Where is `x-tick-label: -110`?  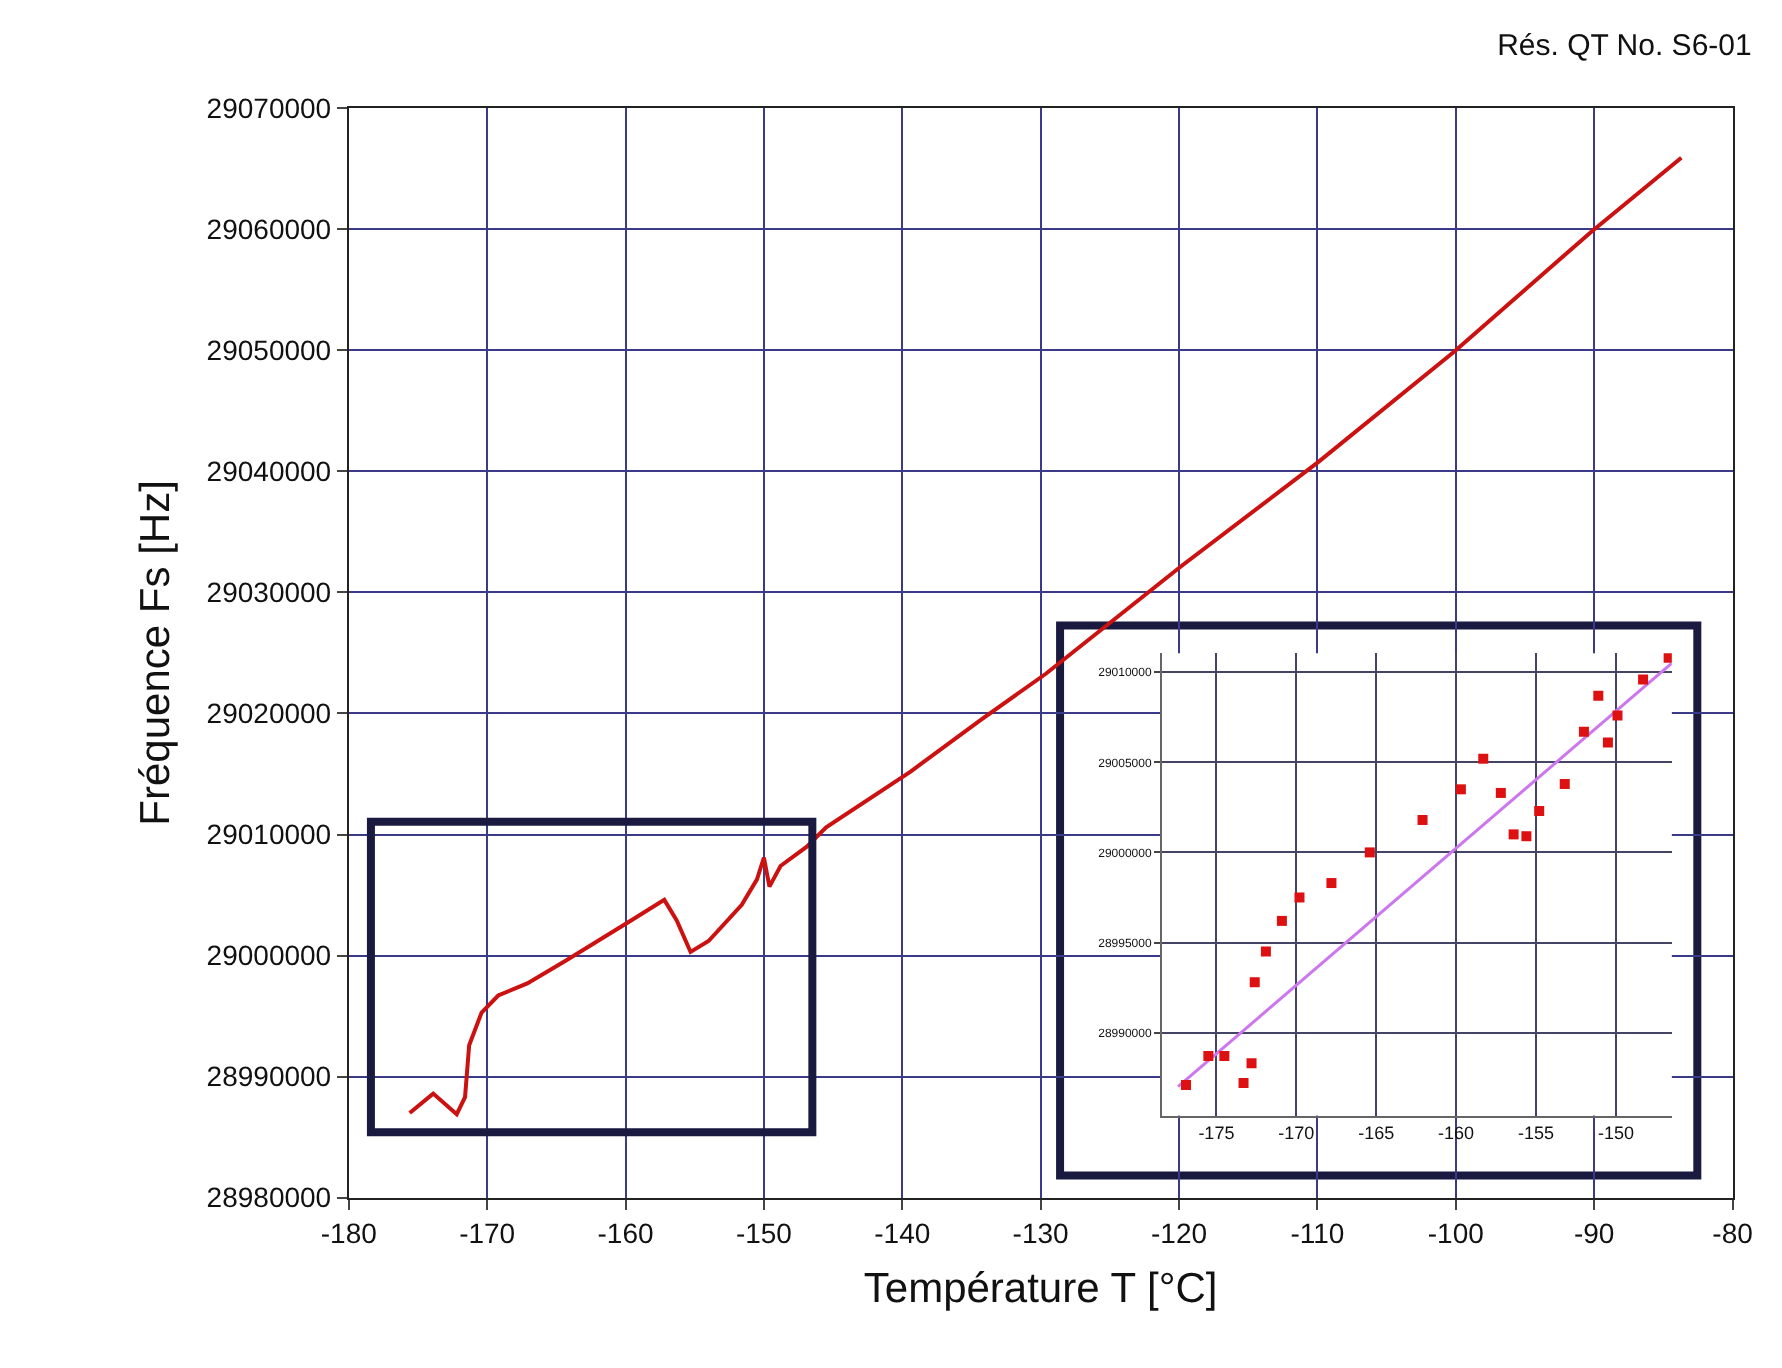
x-tick-label: -110 is located at coordinates (1317, 1233).